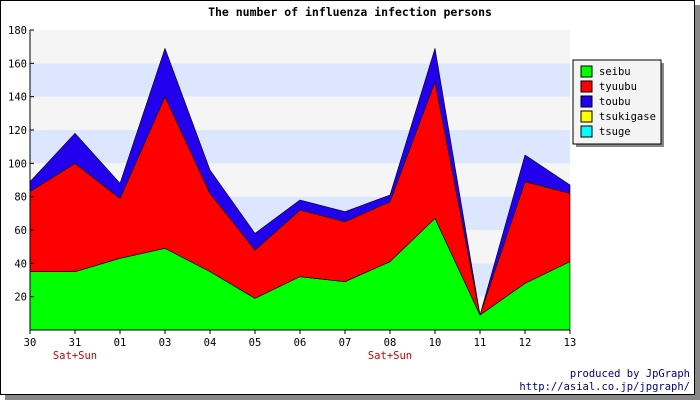  I want to click on y-tick-label: 40, so click(20, 264).